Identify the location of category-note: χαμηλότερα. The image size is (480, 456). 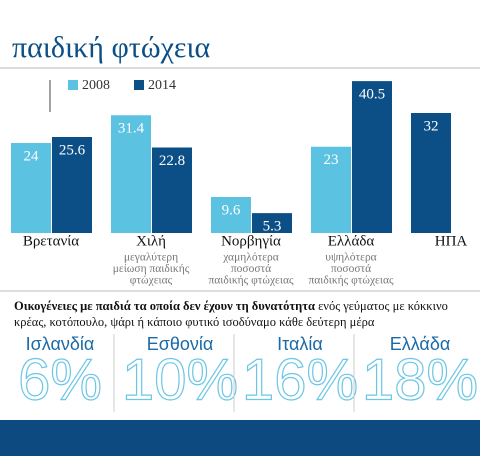
(250, 258).